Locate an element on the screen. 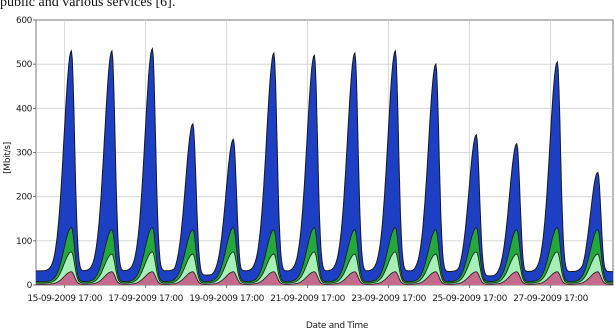  y-tick-label: 400 is located at coordinates (24, 109).